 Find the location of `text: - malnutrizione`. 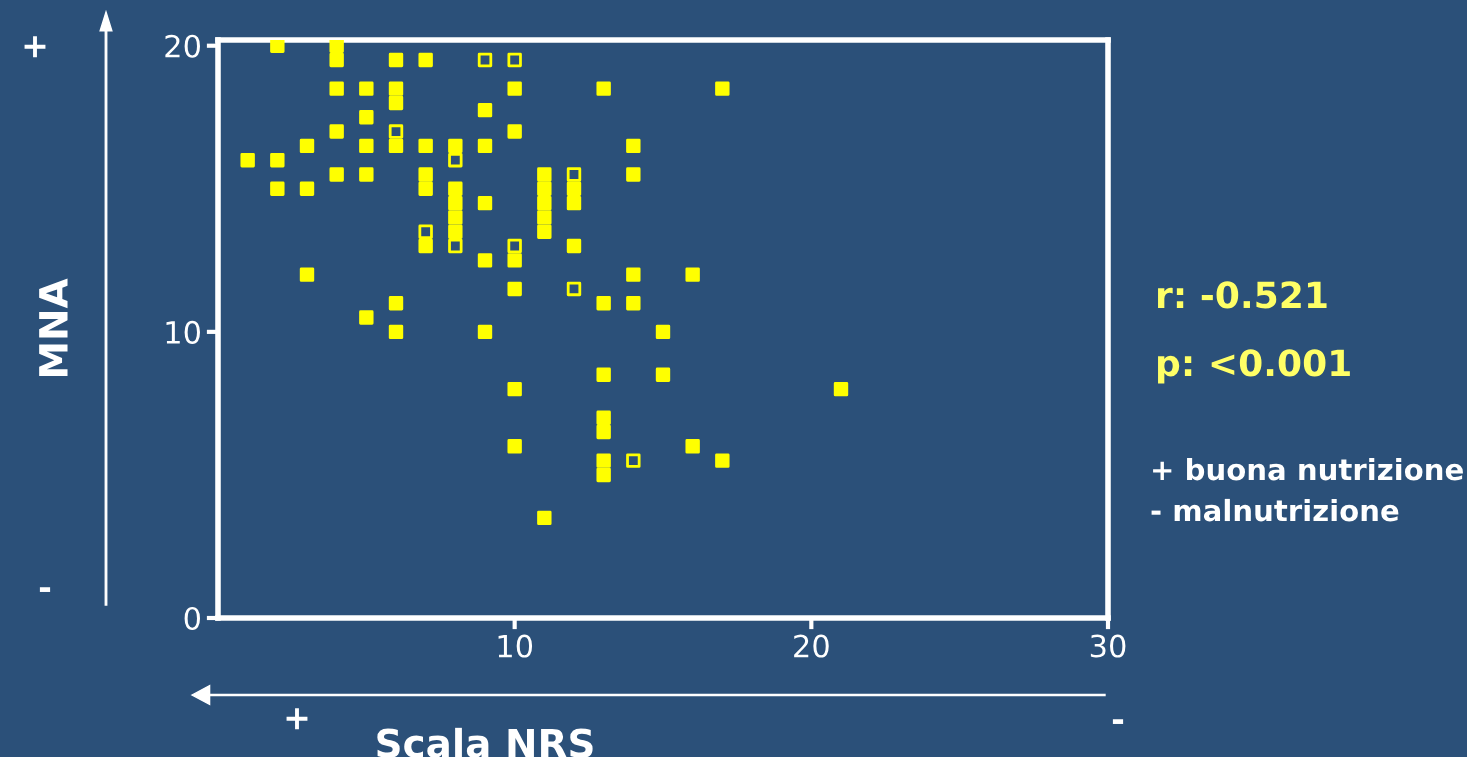

text: - malnutrizione is located at coordinates (1275, 510).